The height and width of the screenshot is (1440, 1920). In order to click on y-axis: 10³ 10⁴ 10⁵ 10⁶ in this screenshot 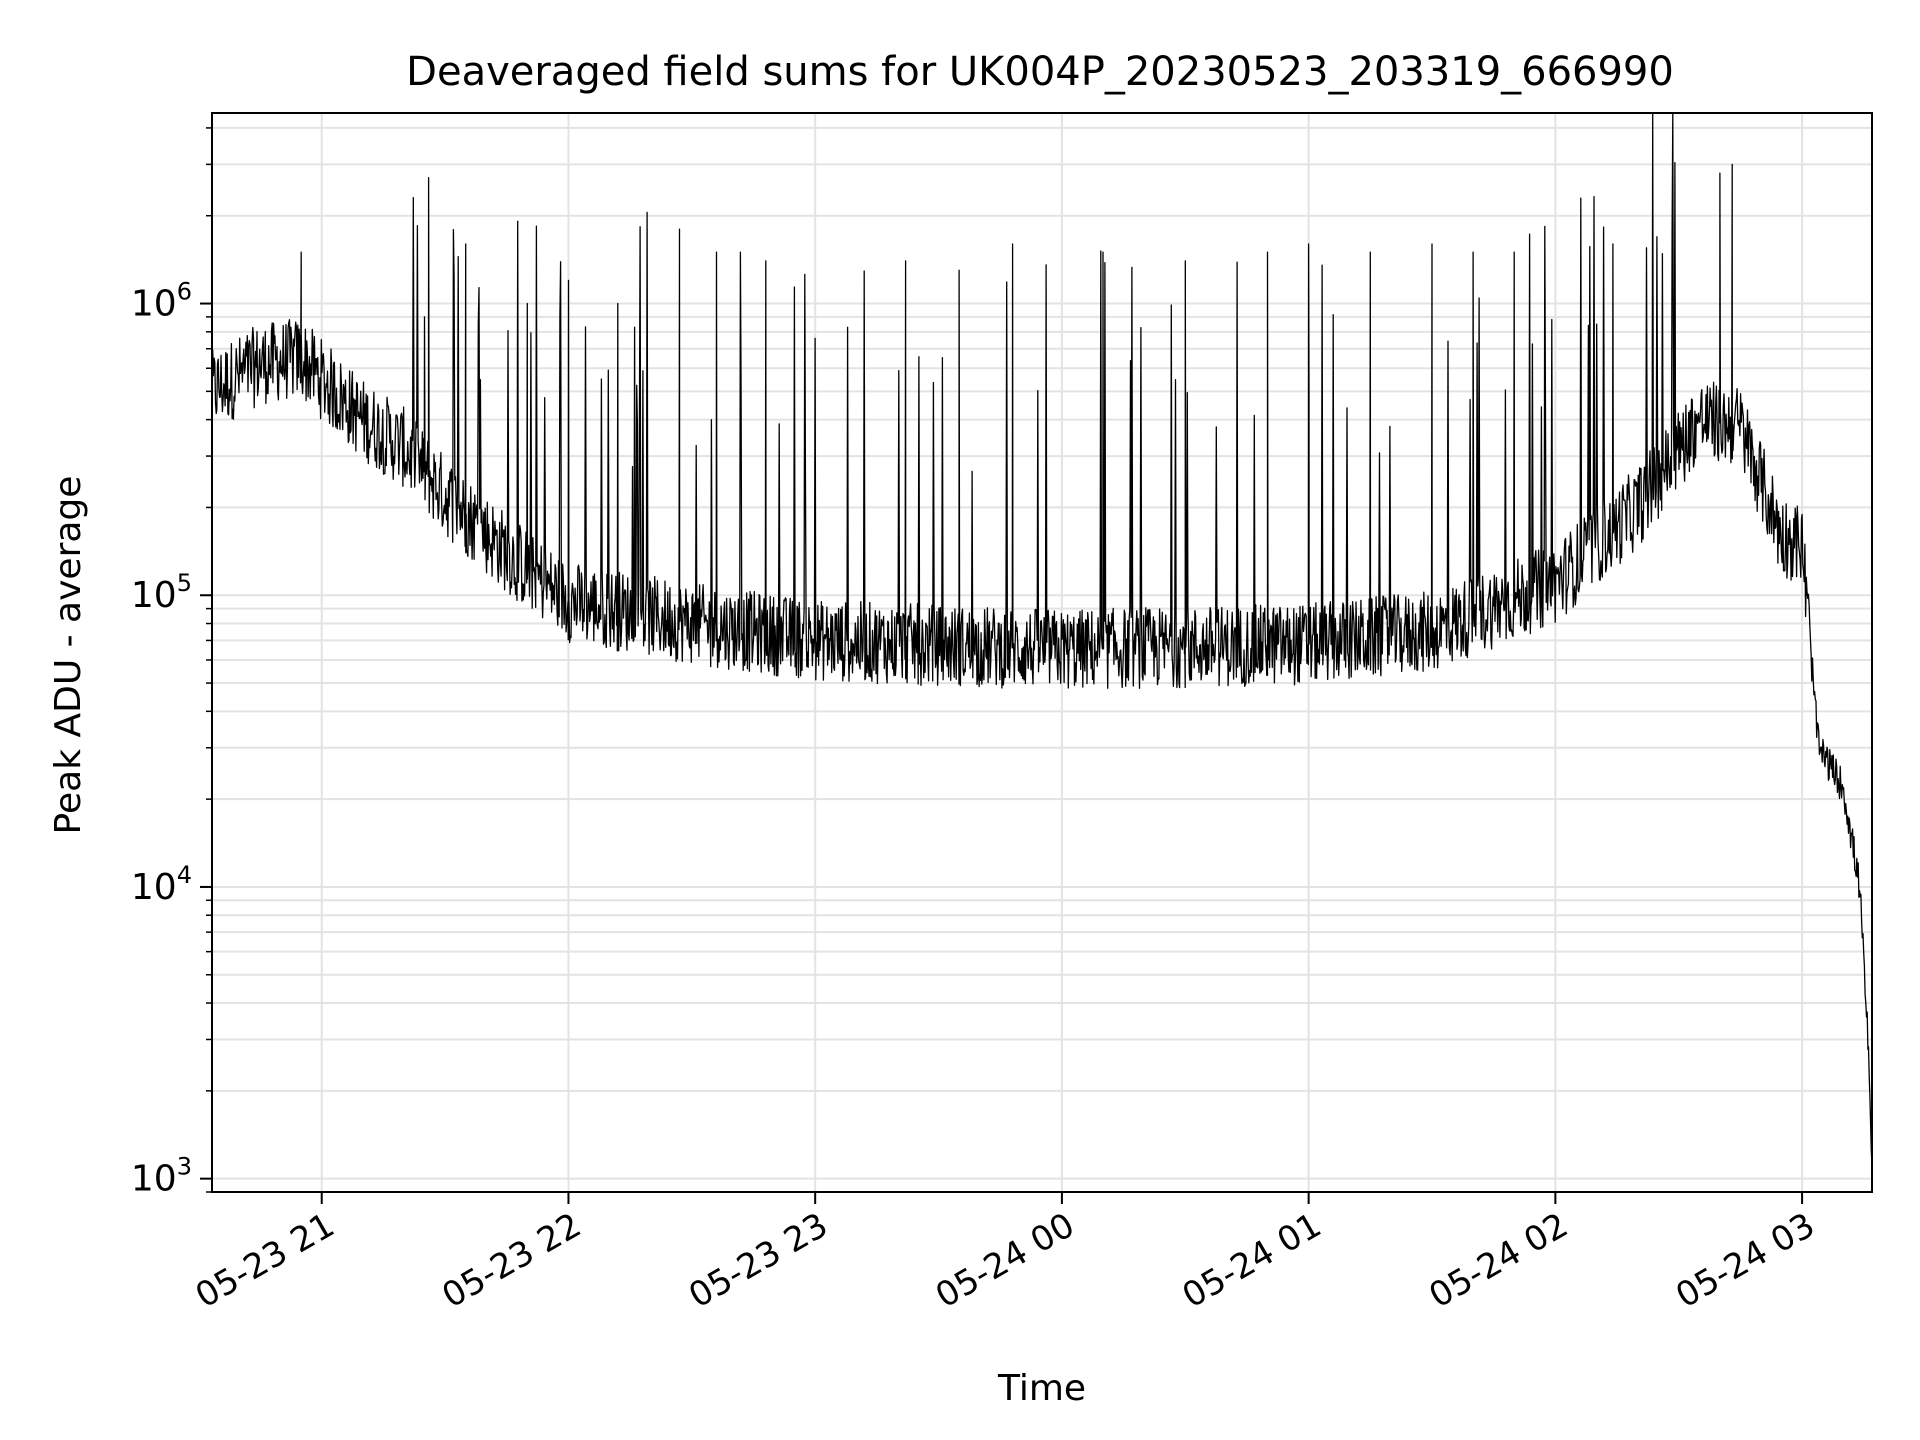, I will do `click(171, 663)`.